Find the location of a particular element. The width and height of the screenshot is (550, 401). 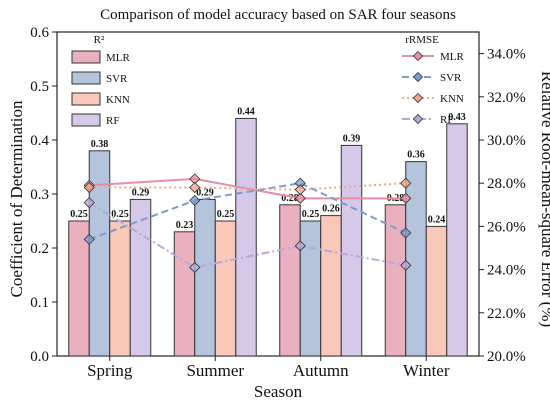

y2-tick-label: 32.0% is located at coordinates (506, 98).